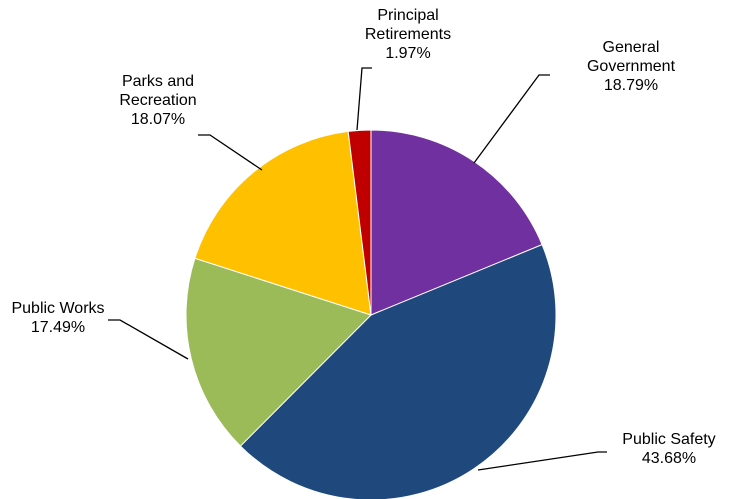 This screenshot has height=499, width=731. Describe the element at coordinates (668, 439) in the screenshot. I see `slice-name-line-public-safety: Public Safety` at that location.